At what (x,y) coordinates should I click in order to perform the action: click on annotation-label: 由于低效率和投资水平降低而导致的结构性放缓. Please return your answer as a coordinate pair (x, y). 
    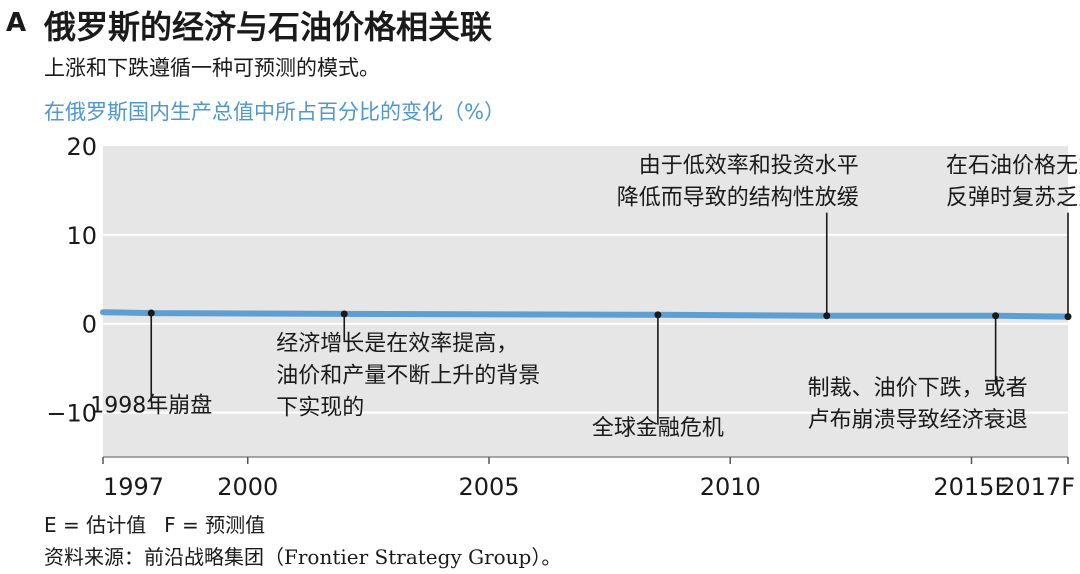
    Looking at the image, I should click on (738, 182).